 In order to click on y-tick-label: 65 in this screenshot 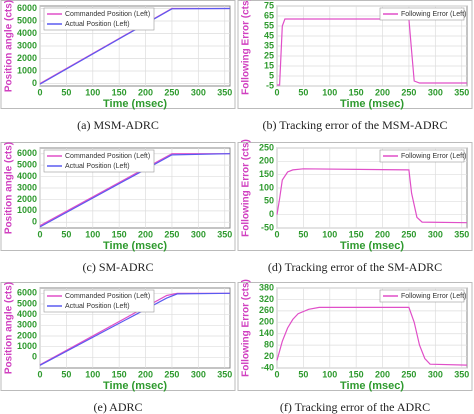, I will do `click(269, 15)`.